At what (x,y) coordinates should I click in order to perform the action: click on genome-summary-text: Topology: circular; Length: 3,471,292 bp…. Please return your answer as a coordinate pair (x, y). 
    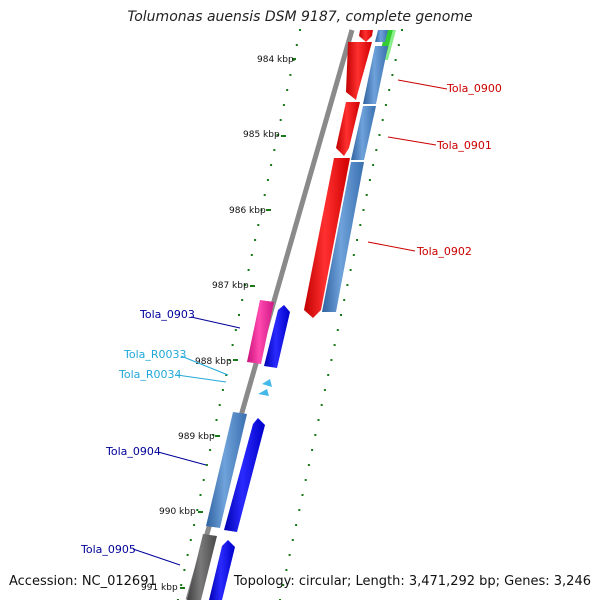
    Looking at the image, I should click on (412, 581).